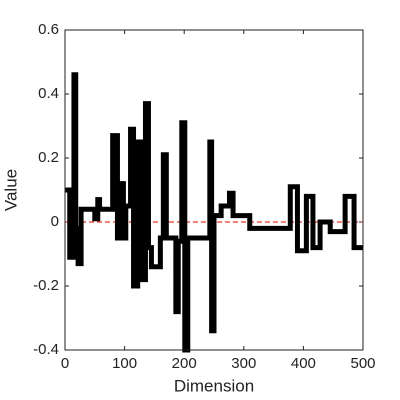 The width and height of the screenshot is (400, 400). What do you see at coordinates (124, 363) in the screenshot?
I see `x-tick-label: 100` at bounding box center [124, 363].